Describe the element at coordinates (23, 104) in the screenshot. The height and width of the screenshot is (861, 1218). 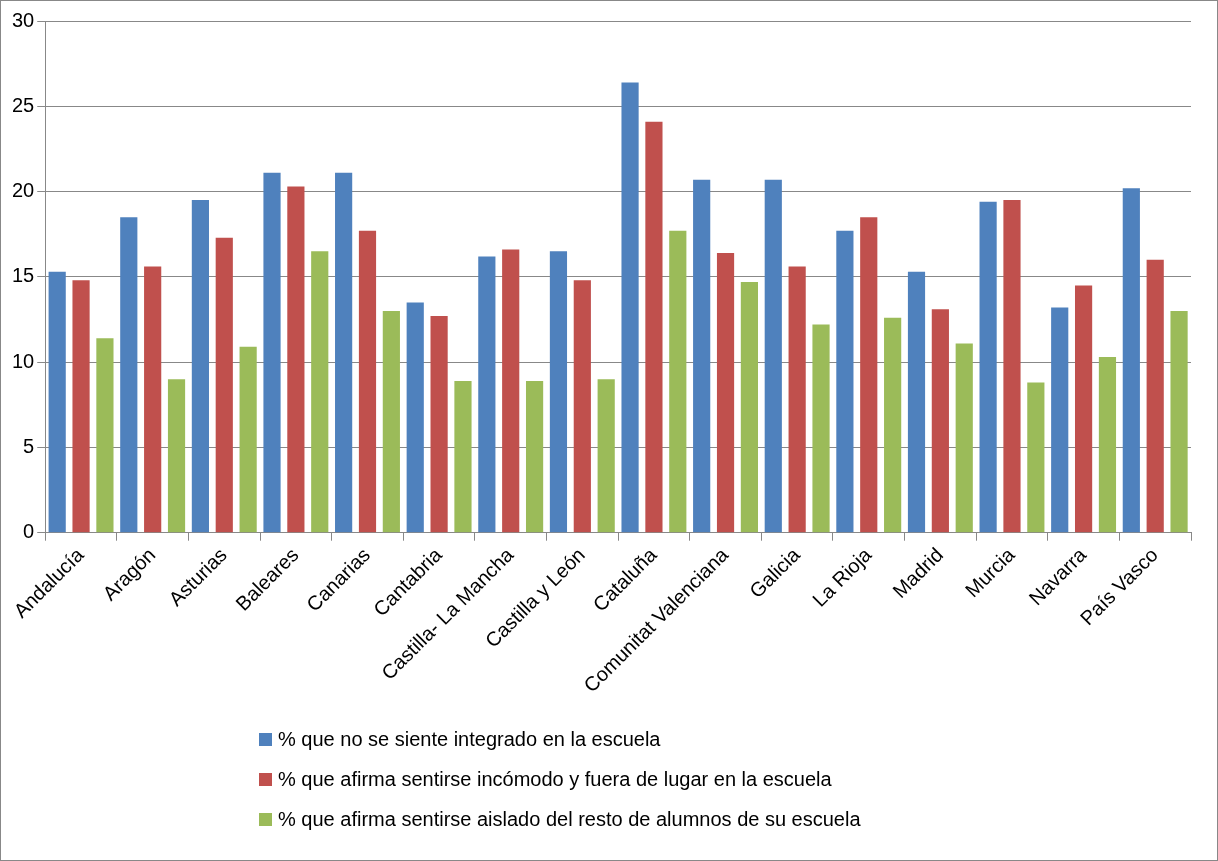
I see `y-tick-label: 25` at that location.